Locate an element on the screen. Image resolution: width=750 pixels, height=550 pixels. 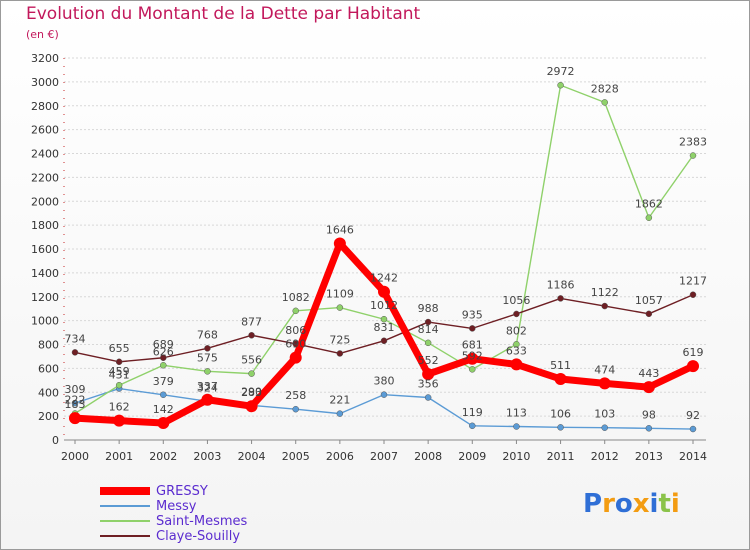
y-tick-label: 2600 is located at coordinates (45, 130).